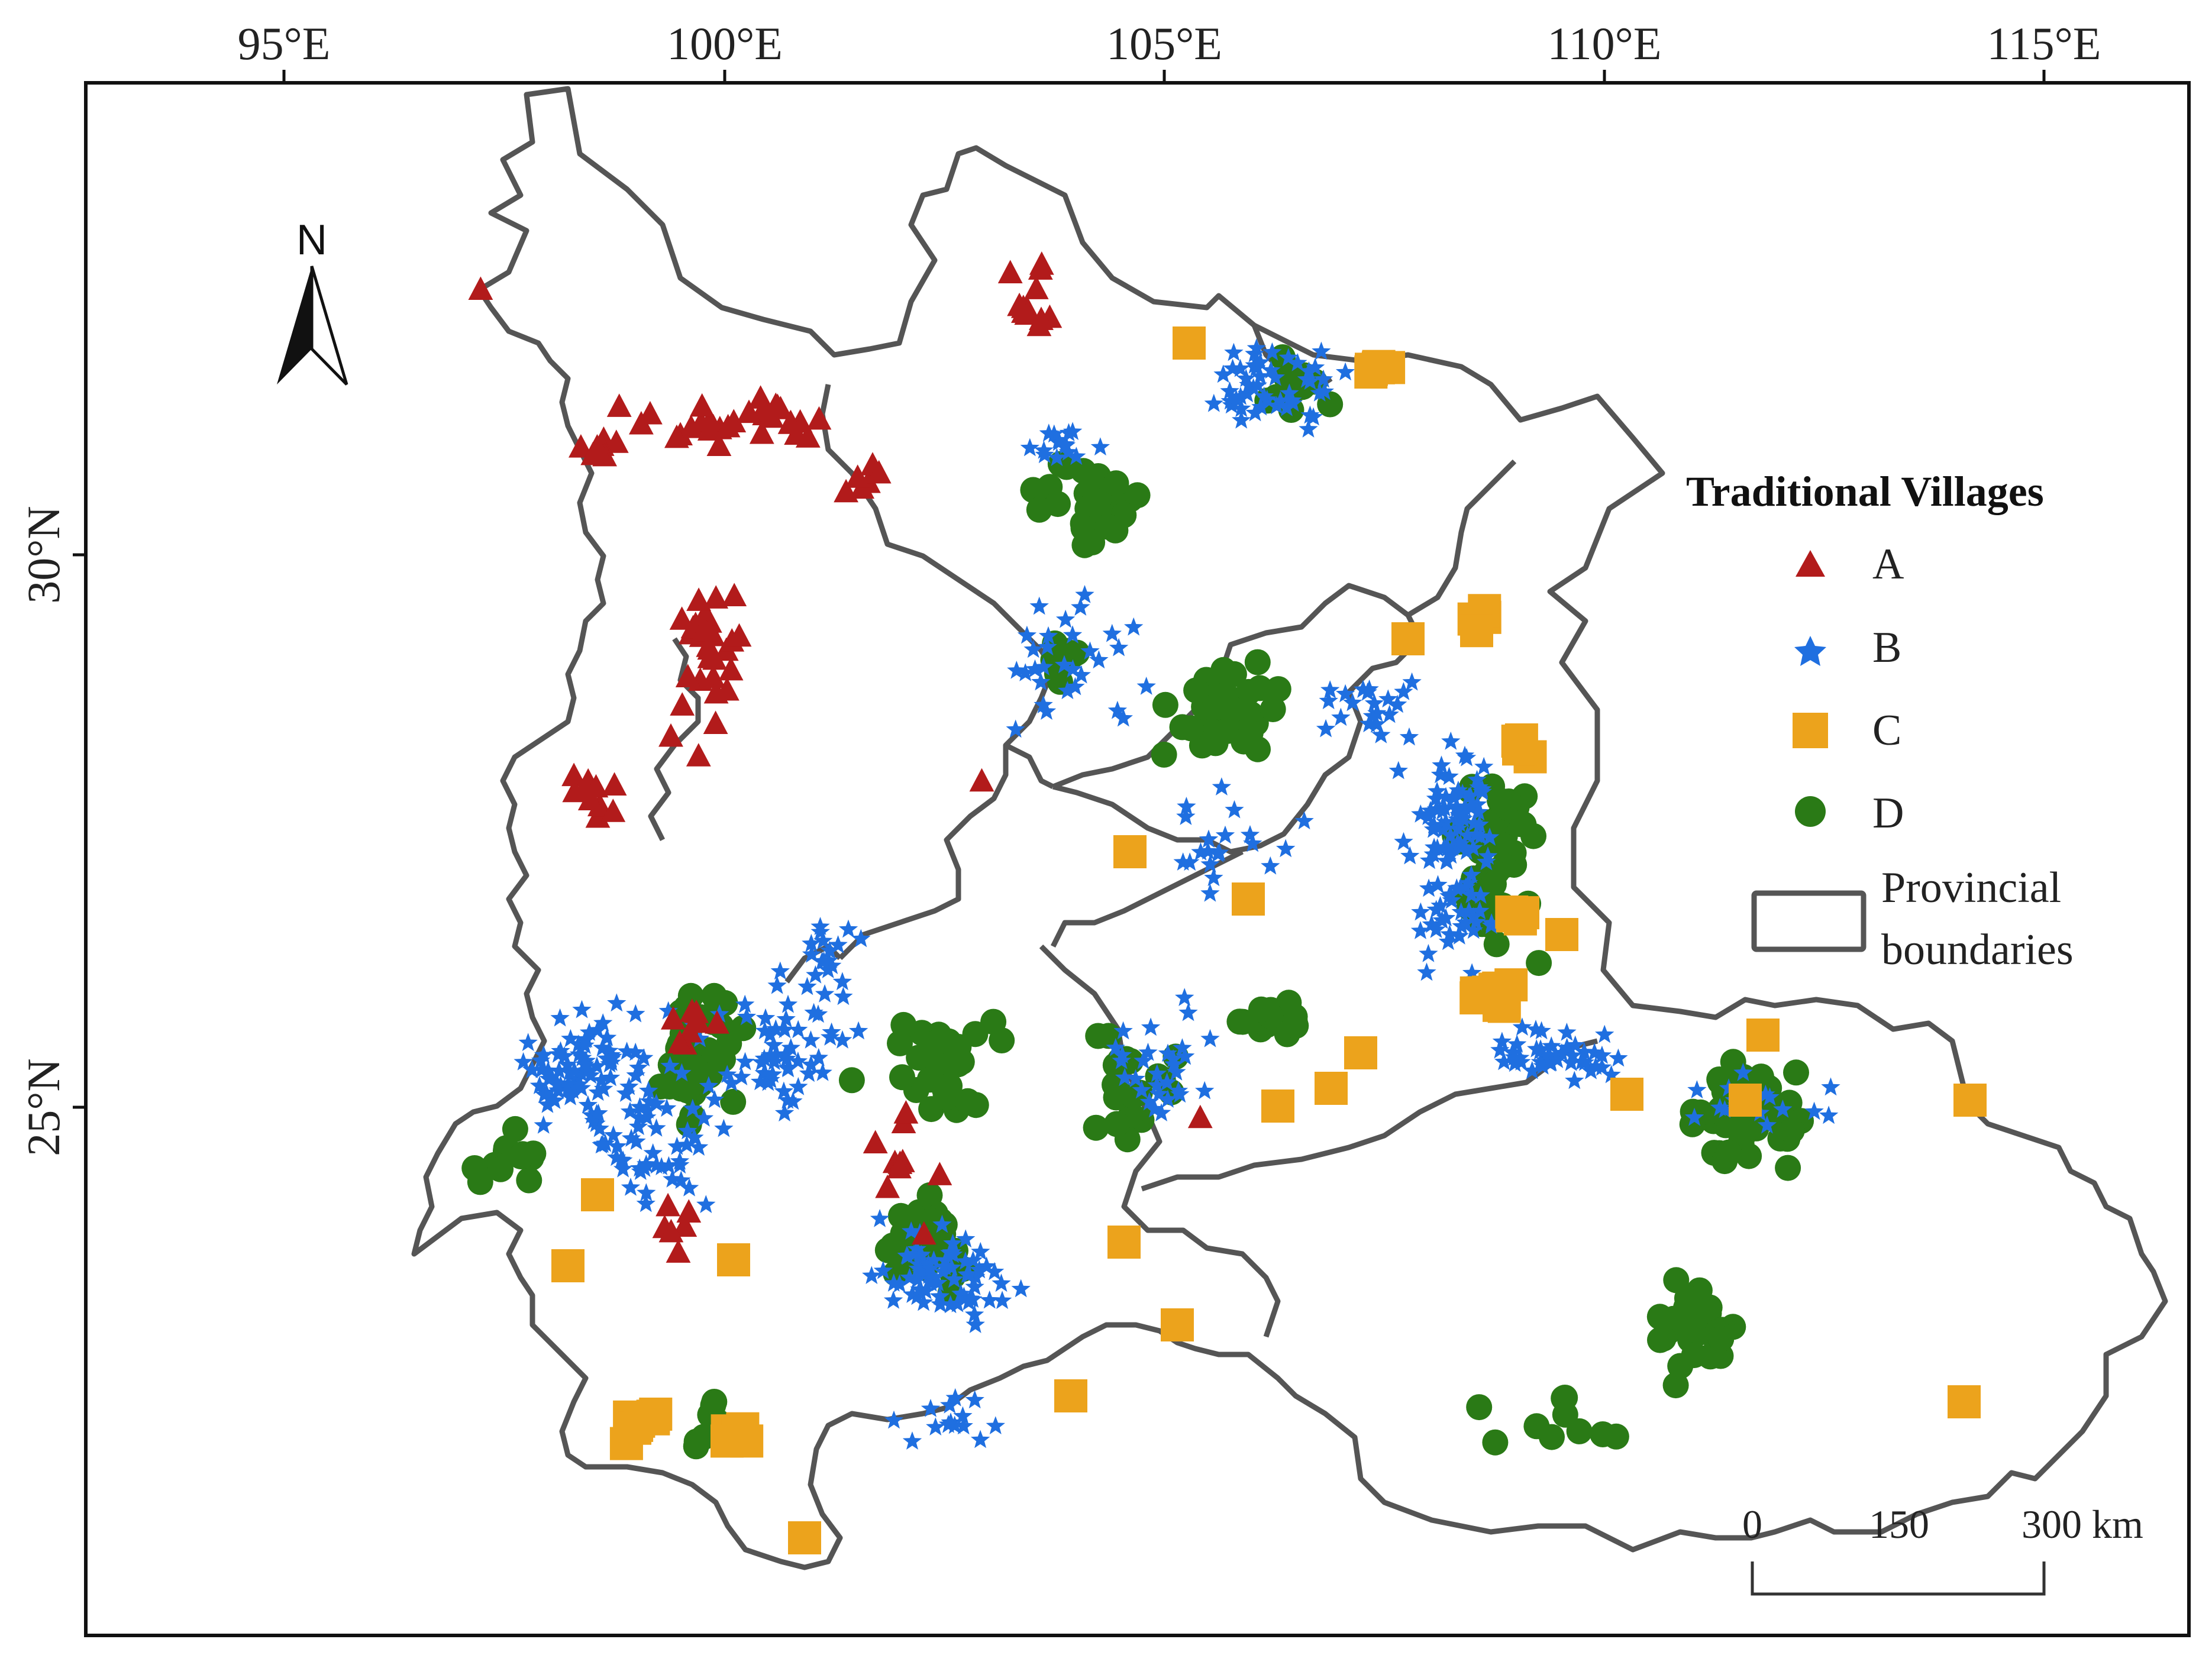 Image resolution: width=2212 pixels, height=1665 pixels. What do you see at coordinates (1942, 1549) in the screenshot?
I see `scale-bar: 0 150 300 km` at bounding box center [1942, 1549].